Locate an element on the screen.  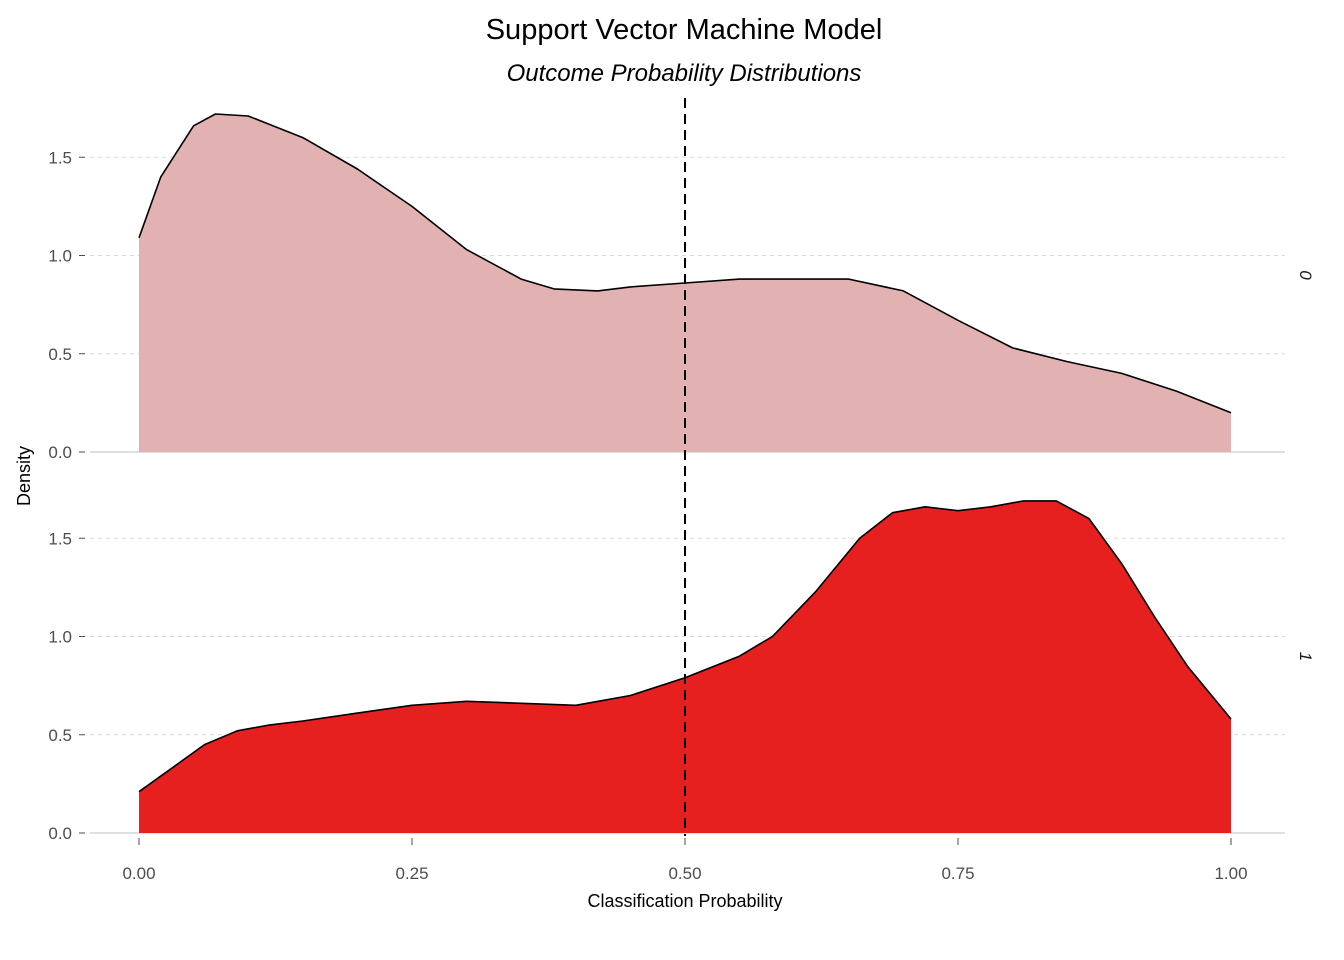
x-tick-label: 0.00 is located at coordinates (138, 873).